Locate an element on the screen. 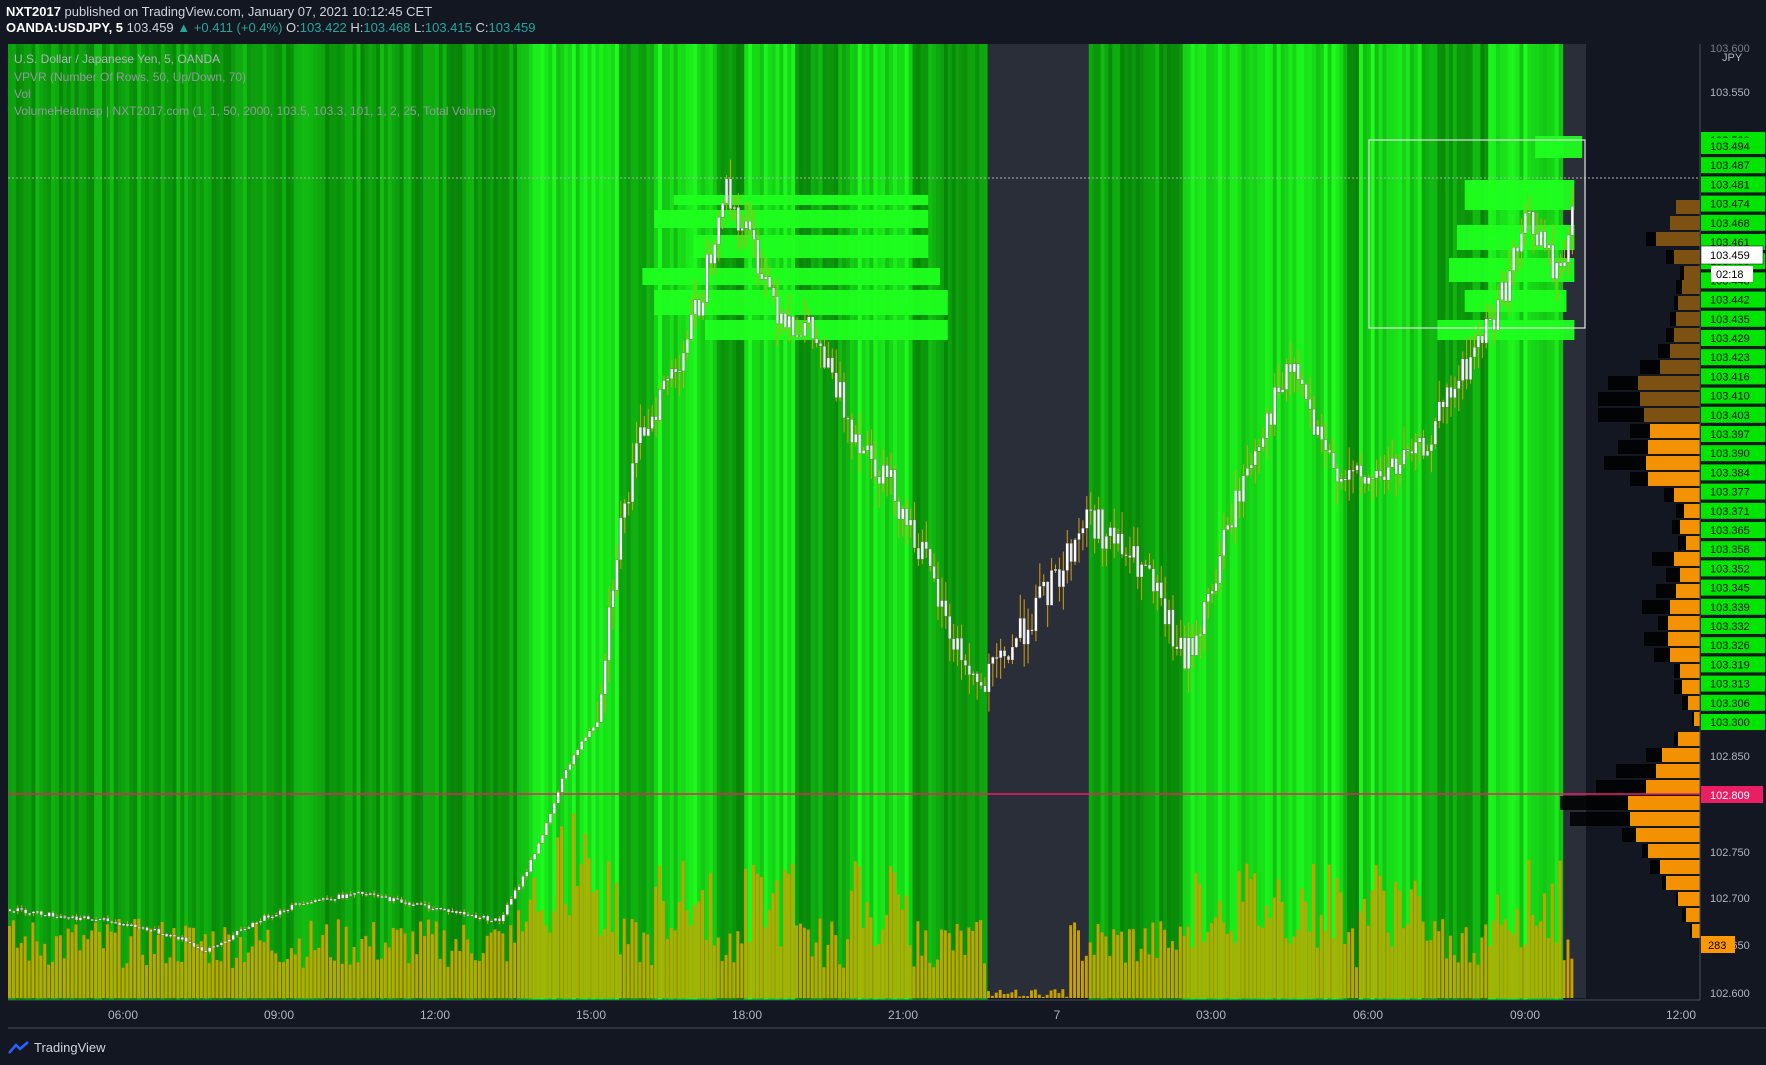  highlight-box is located at coordinates (1477, 234).